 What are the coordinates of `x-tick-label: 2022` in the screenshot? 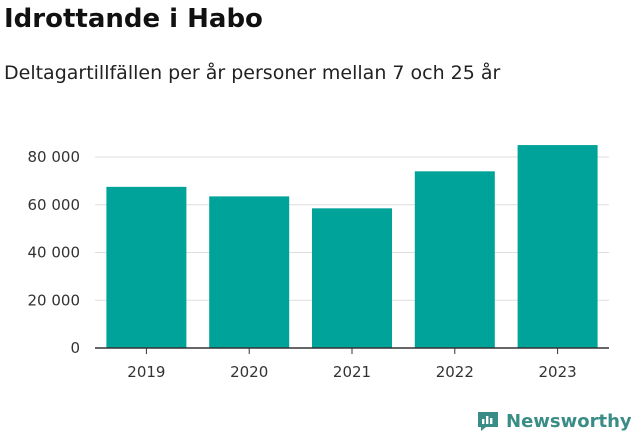 It's located at (455, 372).